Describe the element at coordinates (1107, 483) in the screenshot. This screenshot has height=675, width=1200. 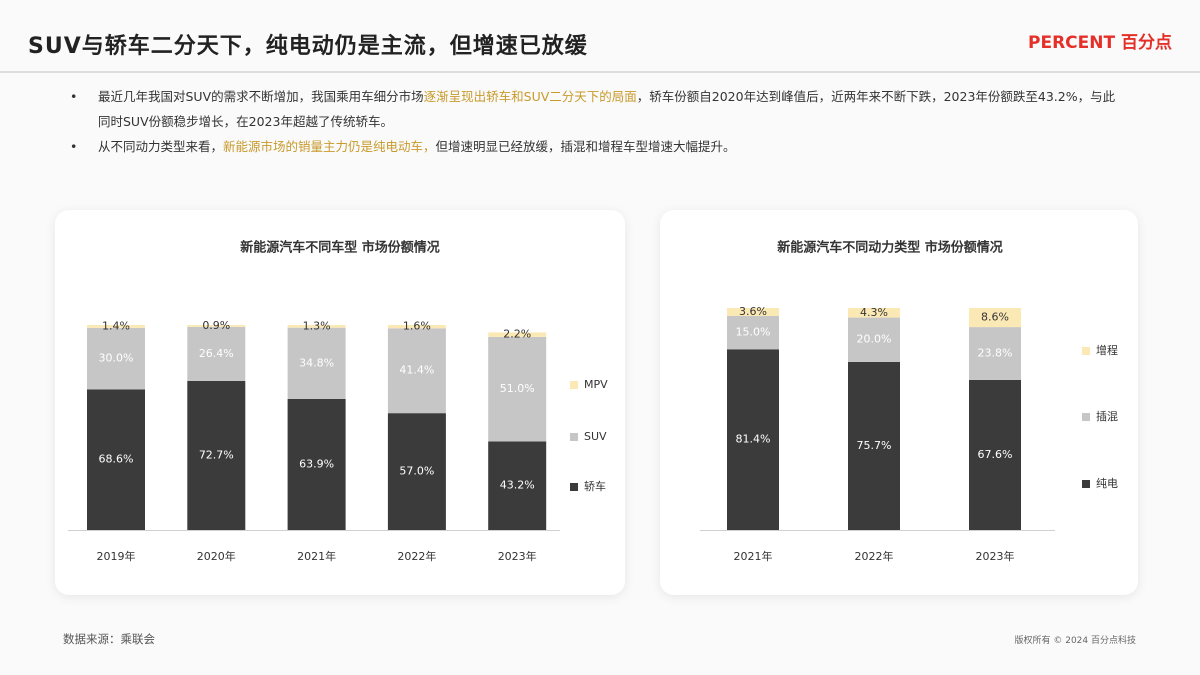
I see `legend-label: 纯电` at that location.